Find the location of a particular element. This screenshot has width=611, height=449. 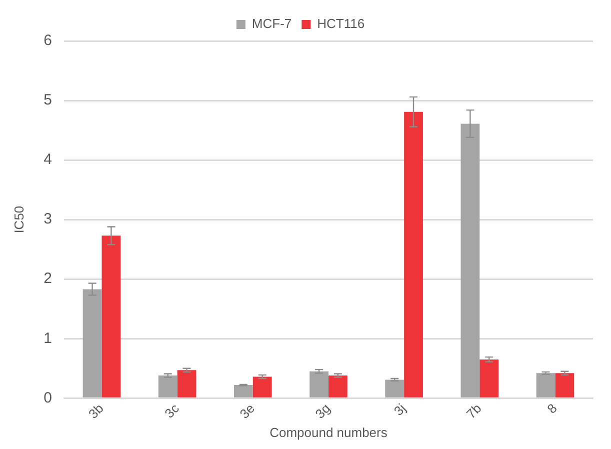

y-tick-label: 5 is located at coordinates (48, 100).